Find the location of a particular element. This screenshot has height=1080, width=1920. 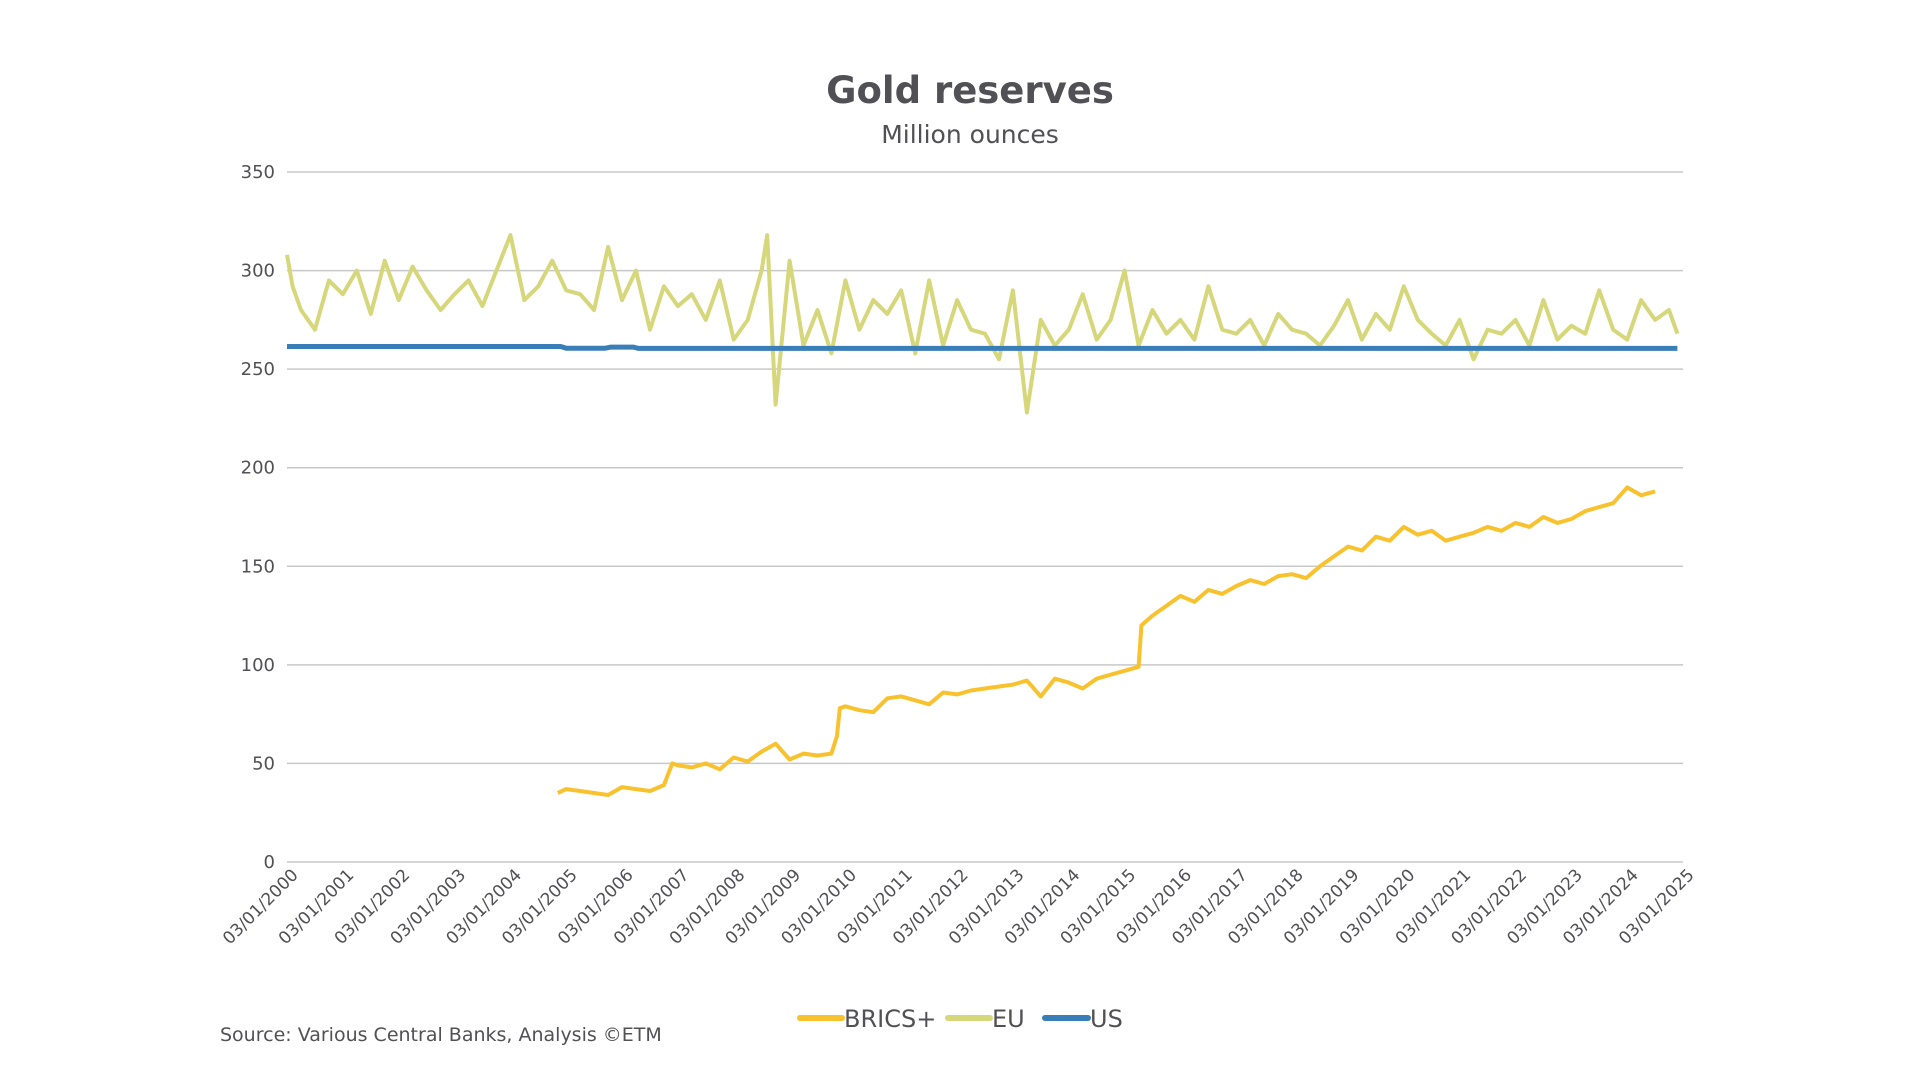

legend-label-us: US is located at coordinates (1106, 1019).